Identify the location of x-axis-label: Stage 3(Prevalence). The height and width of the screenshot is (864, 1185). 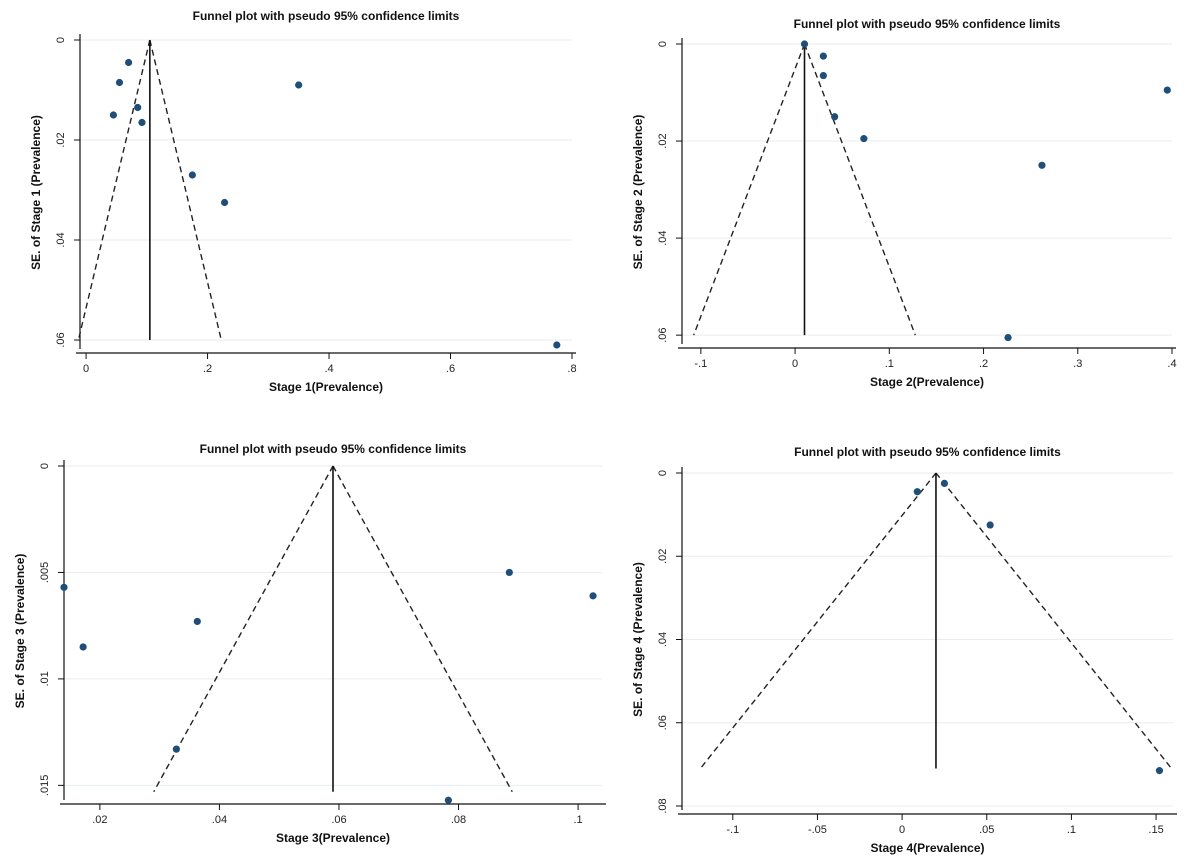
(333, 838).